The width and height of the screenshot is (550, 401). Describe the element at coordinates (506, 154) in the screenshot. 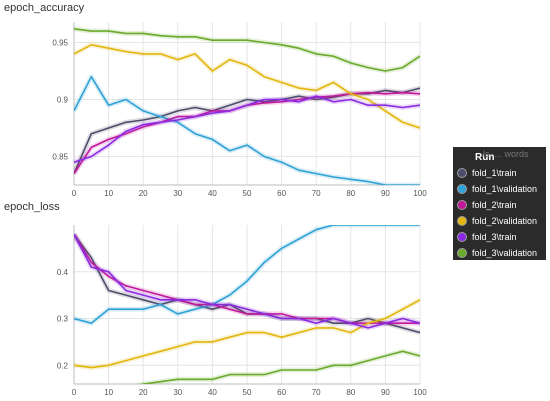

I see `legend-faint-text: ls, ... words` at that location.